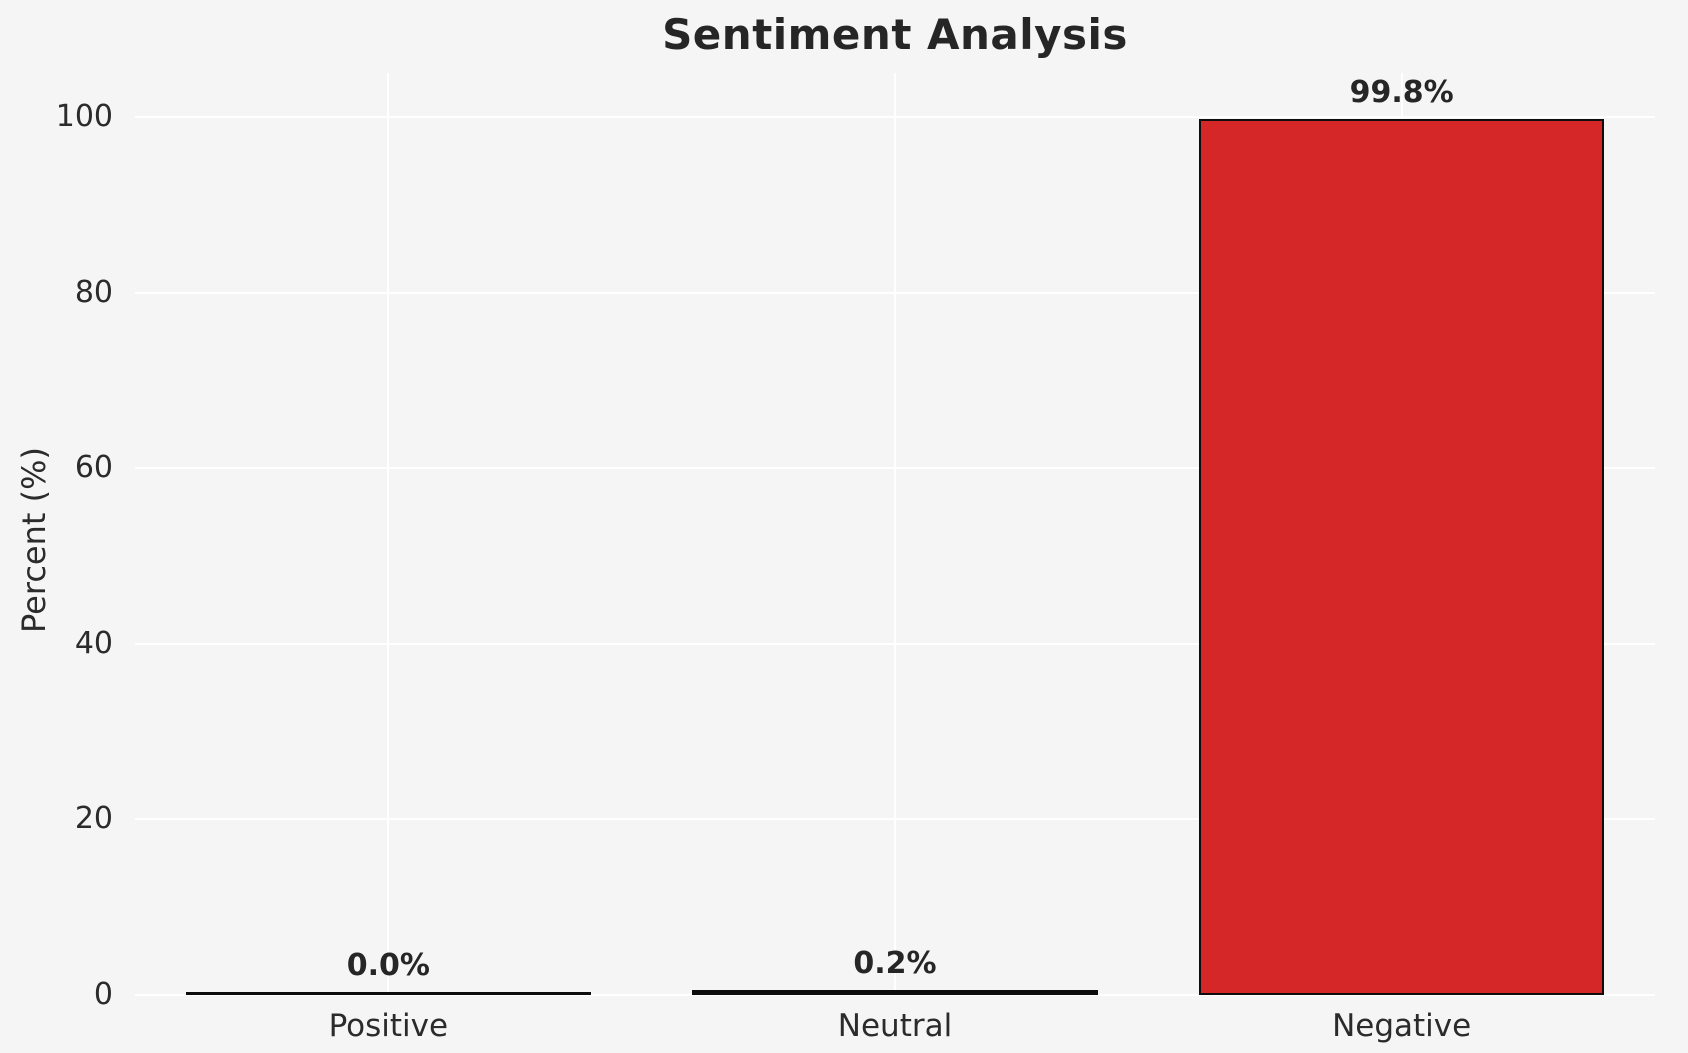 Image resolution: width=1688 pixels, height=1053 pixels. I want to click on y-axis-label: Percent (%), so click(34, 540).